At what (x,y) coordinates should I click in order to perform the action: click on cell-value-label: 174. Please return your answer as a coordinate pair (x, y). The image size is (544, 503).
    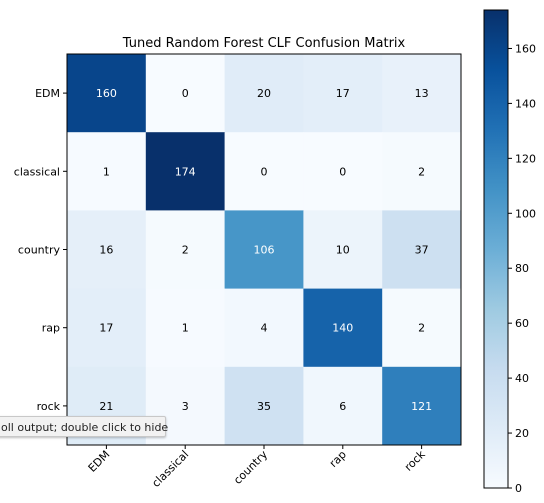
    Looking at the image, I should click on (185, 171).